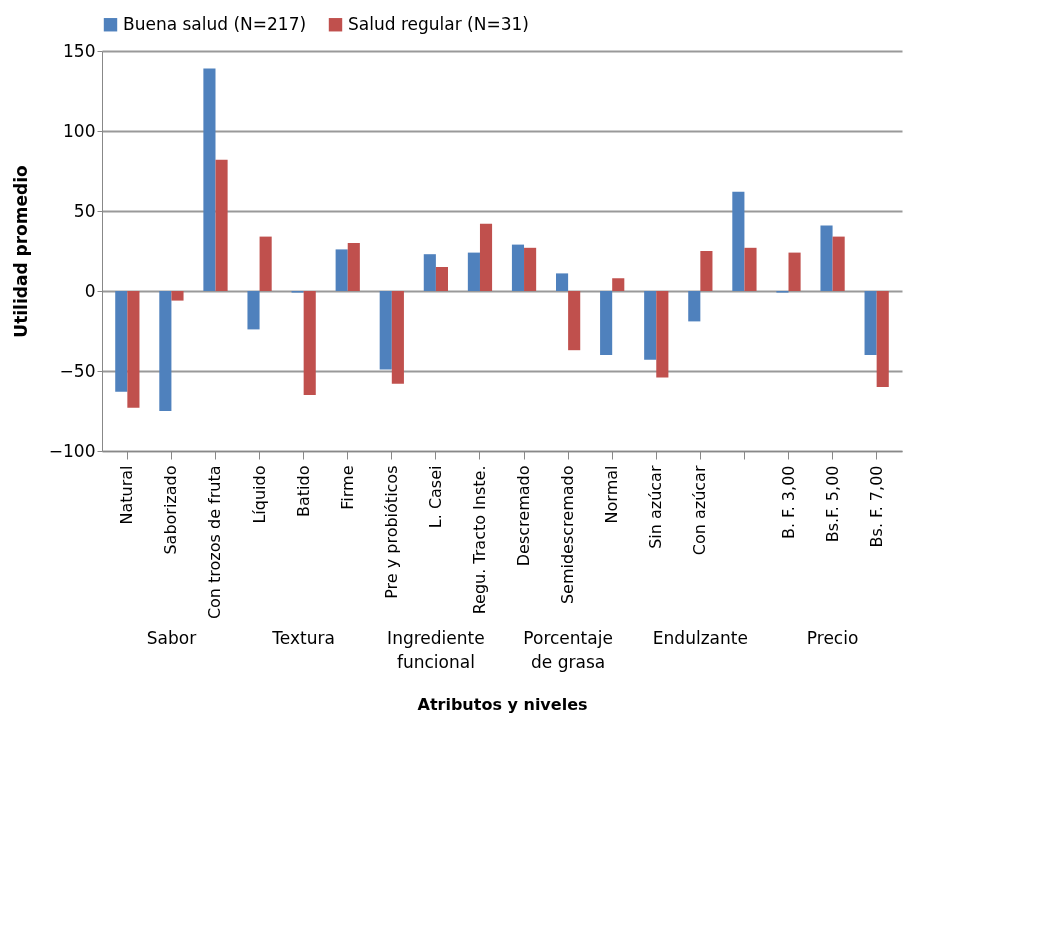 This screenshot has height=930, width=1060. What do you see at coordinates (127, 495) in the screenshot?
I see `x-tick-label: Natural` at bounding box center [127, 495].